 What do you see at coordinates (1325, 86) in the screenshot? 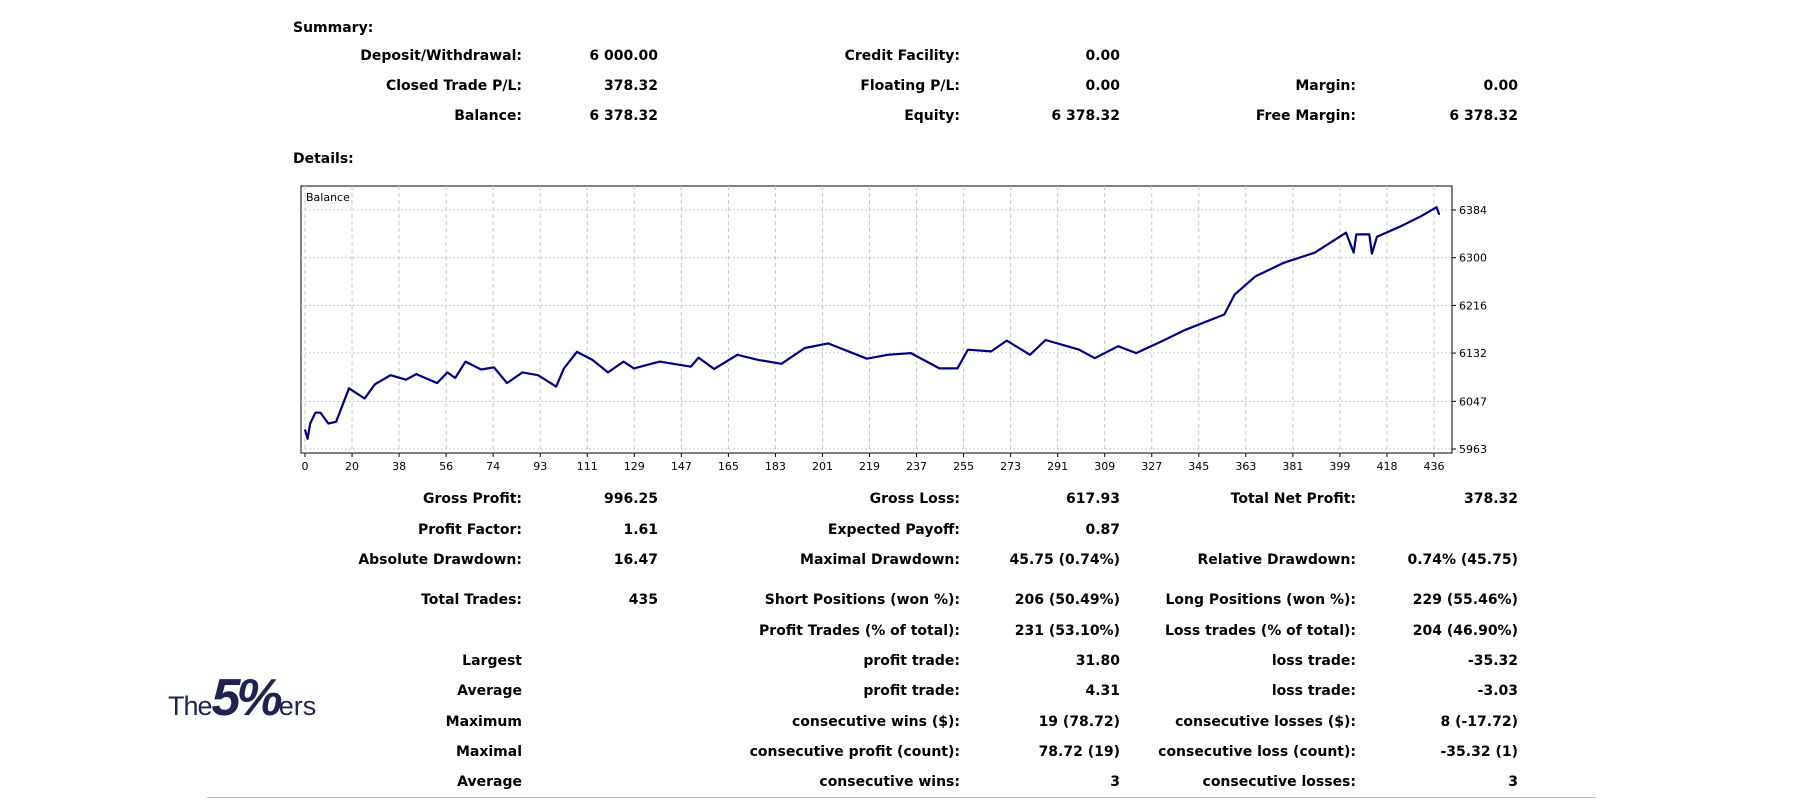
I see `summary-label: Margin:` at bounding box center [1325, 86].